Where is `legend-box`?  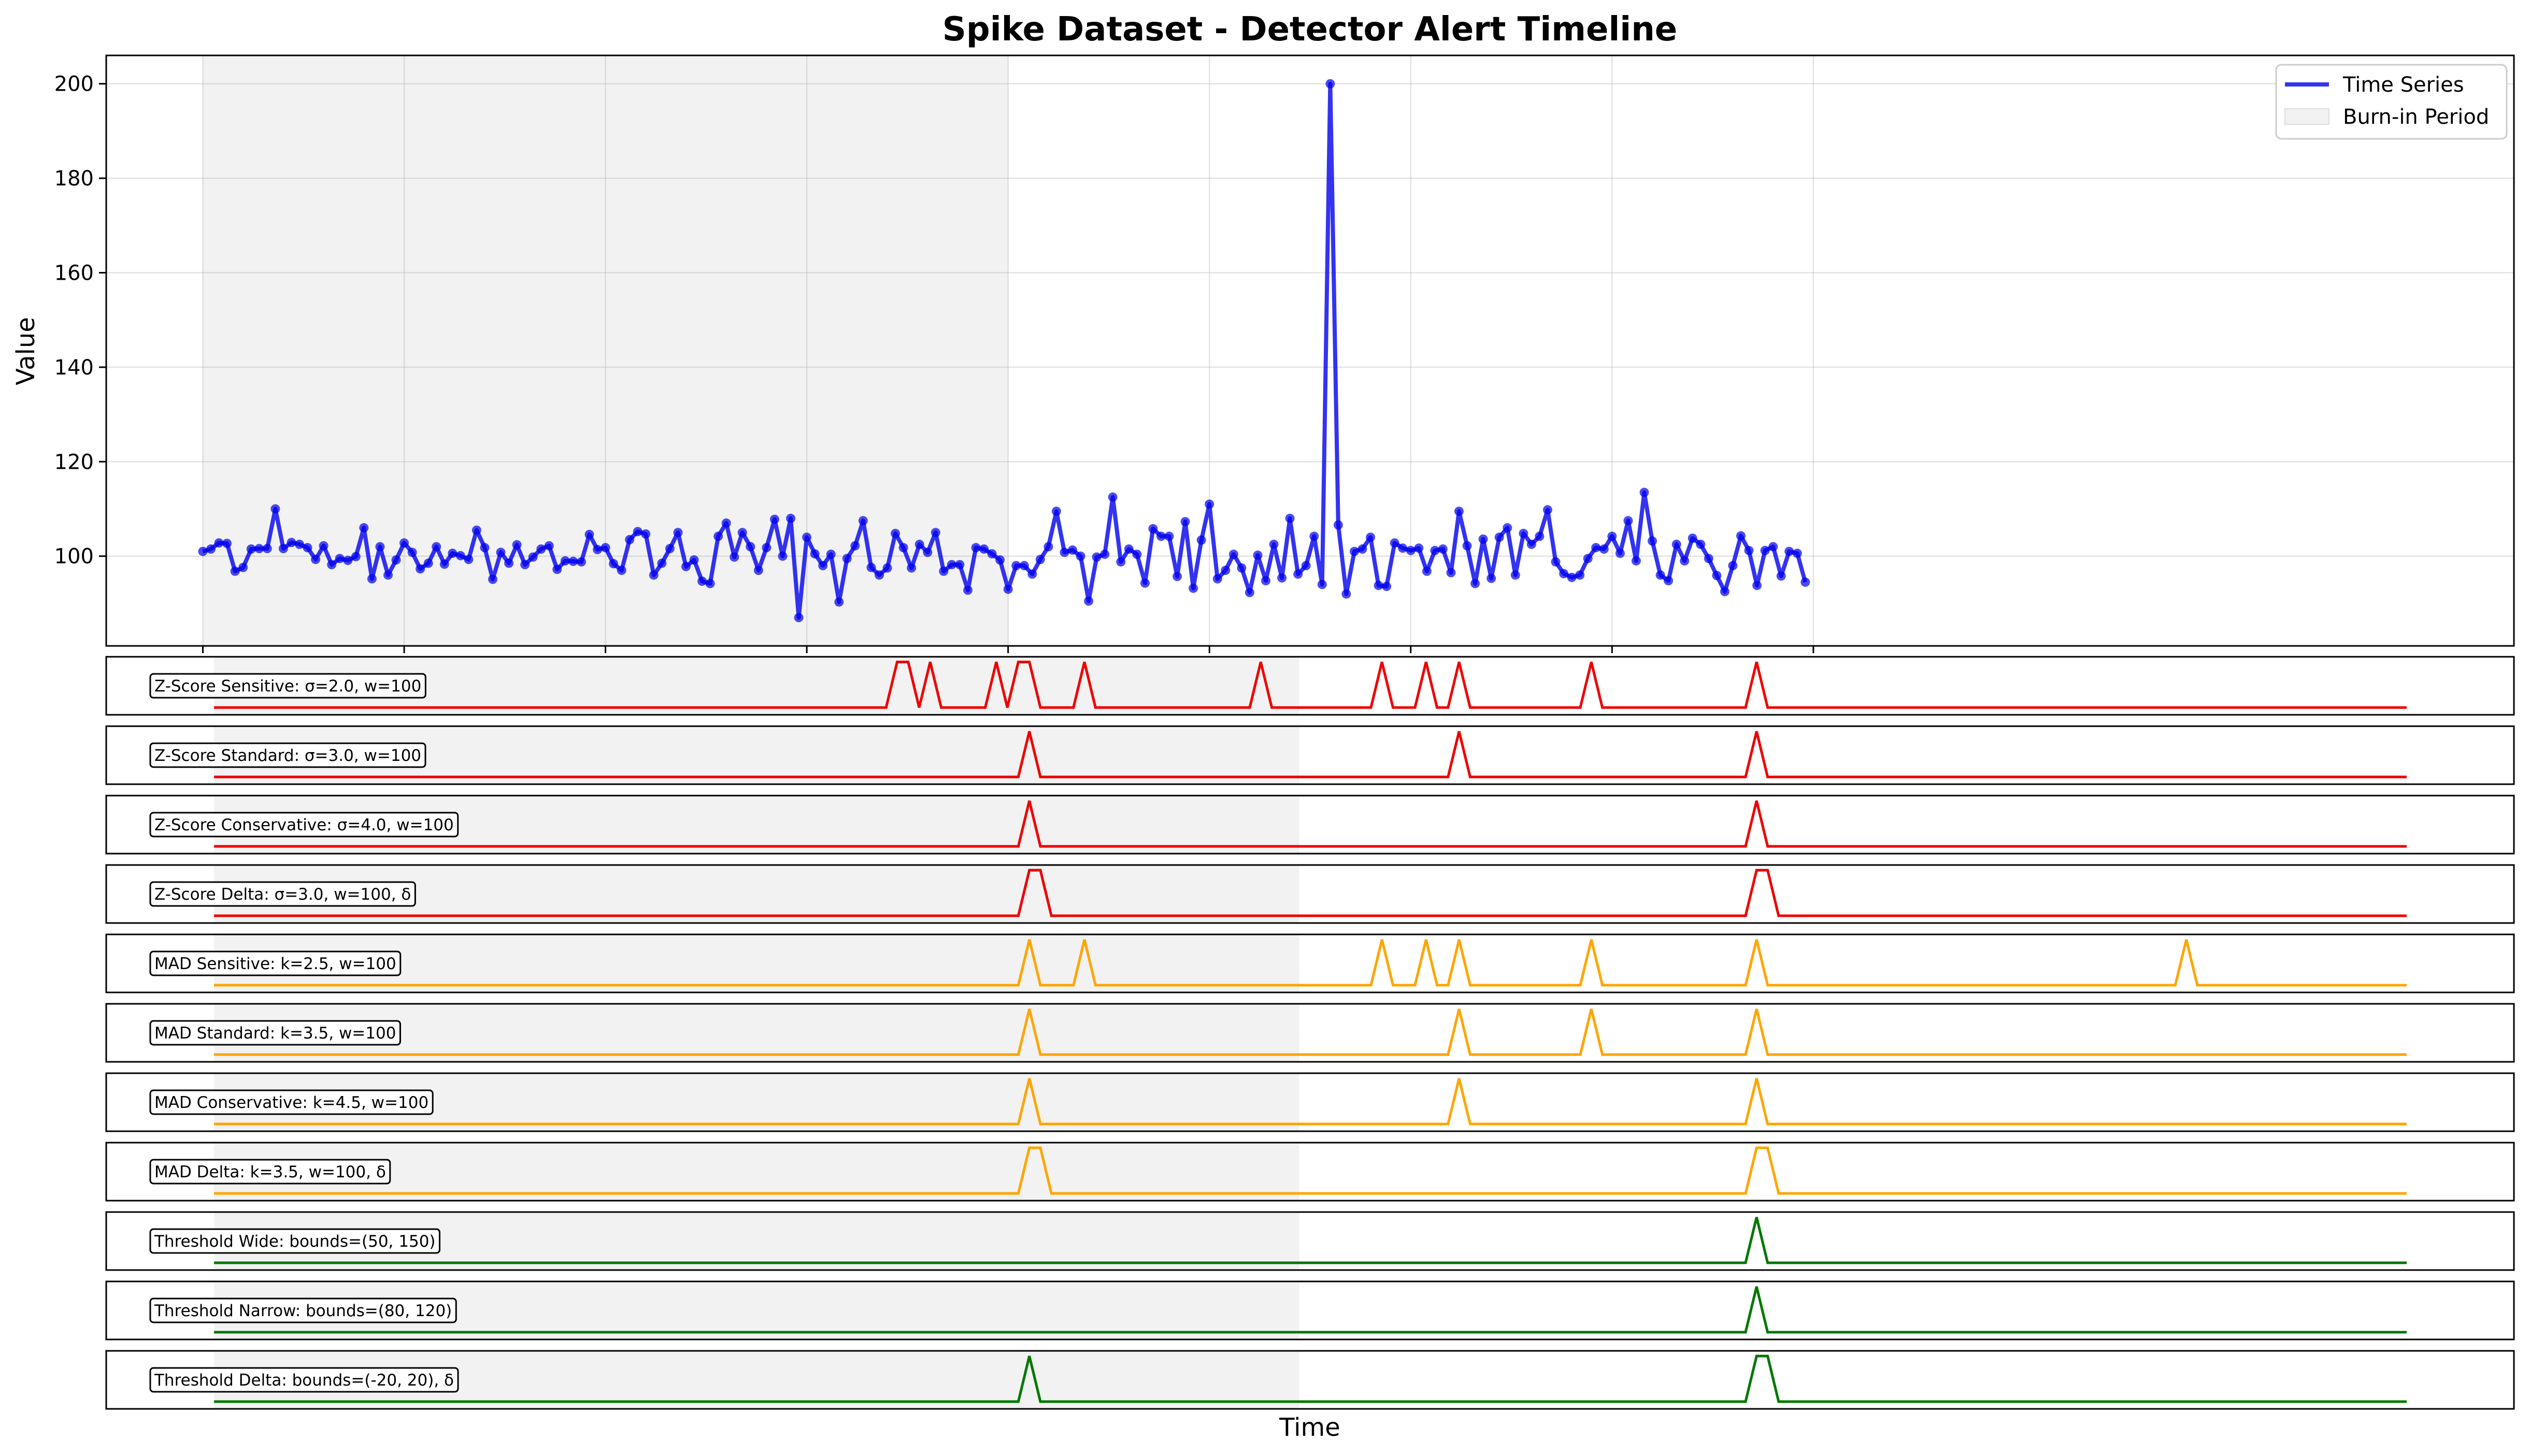 legend-box is located at coordinates (2391, 102).